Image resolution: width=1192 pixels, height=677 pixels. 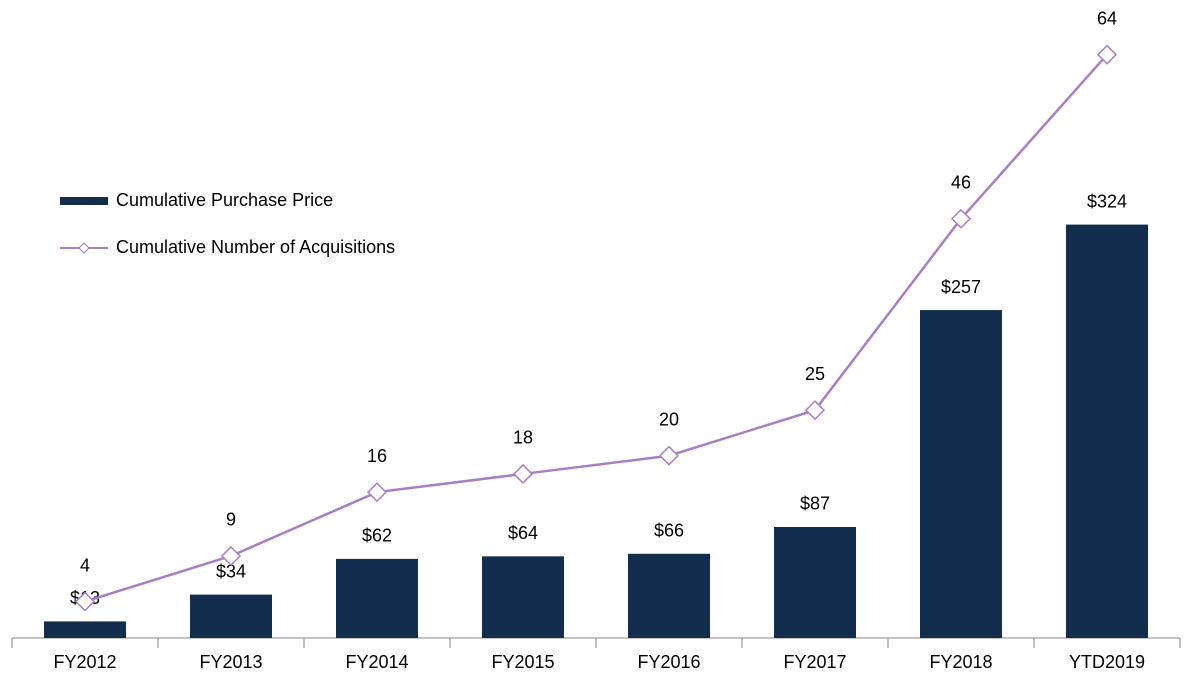 What do you see at coordinates (668, 662) in the screenshot?
I see `x-tick-label: FY2016` at bounding box center [668, 662].